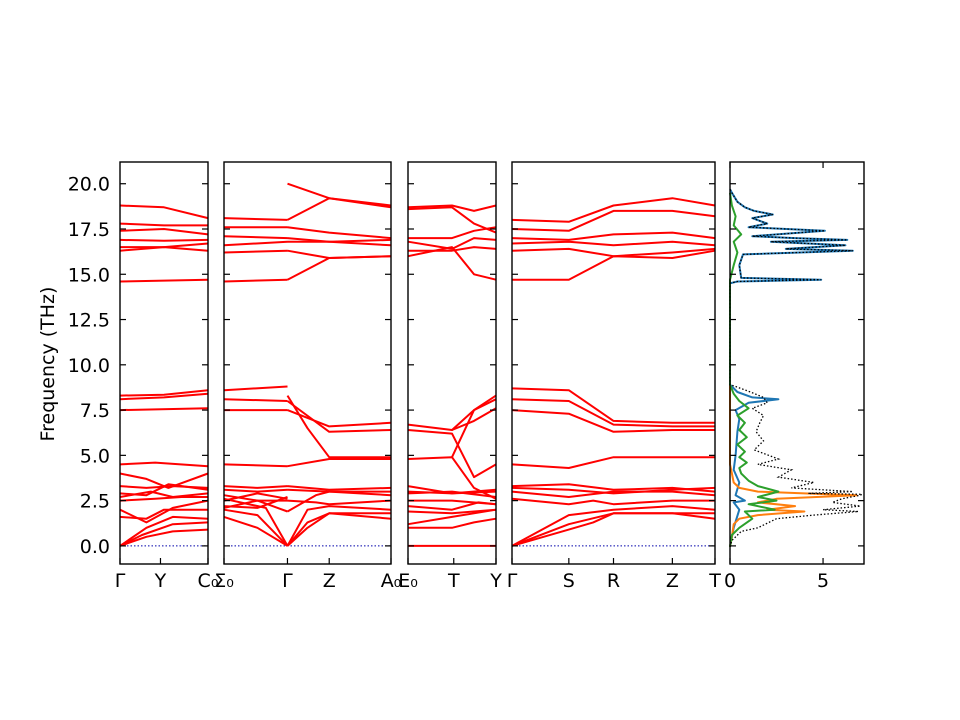 The width and height of the screenshot is (960, 720). I want to click on y-tick-label: 12.5, so click(89, 321).